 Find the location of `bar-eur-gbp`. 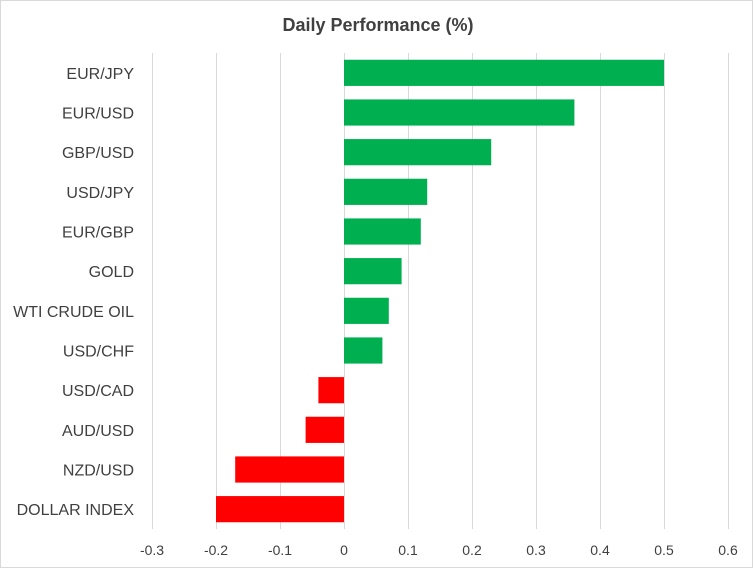

bar-eur-gbp is located at coordinates (382, 231).